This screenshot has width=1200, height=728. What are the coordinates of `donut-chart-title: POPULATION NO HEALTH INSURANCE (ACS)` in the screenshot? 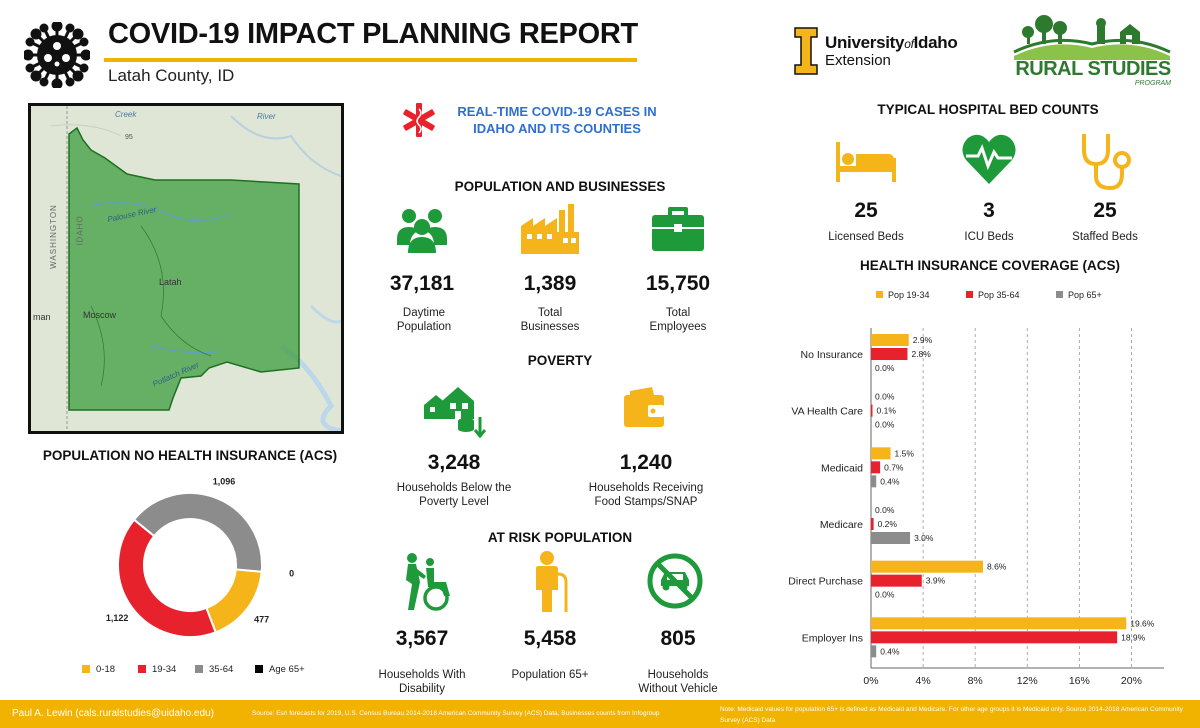 It's located at (190, 455).